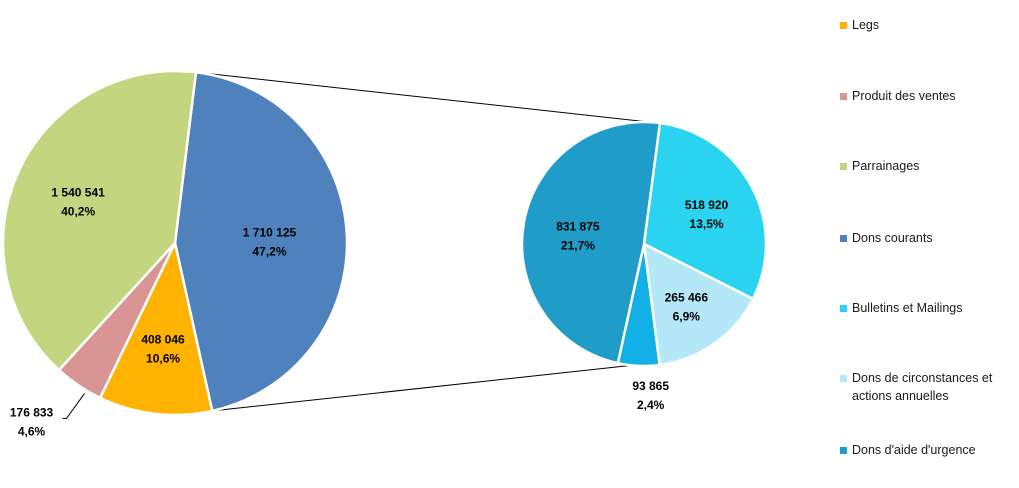 Image resolution: width=1019 pixels, height=488 pixels. I want to click on secondary-pie-percent-label-dons-courants: 21,7%, so click(578, 245).